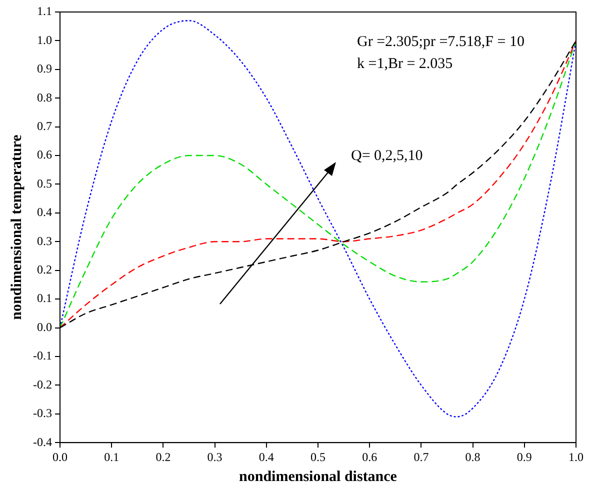  Describe the element at coordinates (44, 269) in the screenshot. I see `y-tick-label: 0.2` at that location.